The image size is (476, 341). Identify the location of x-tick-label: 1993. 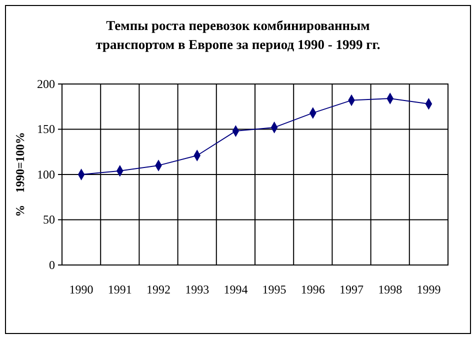
(197, 289).